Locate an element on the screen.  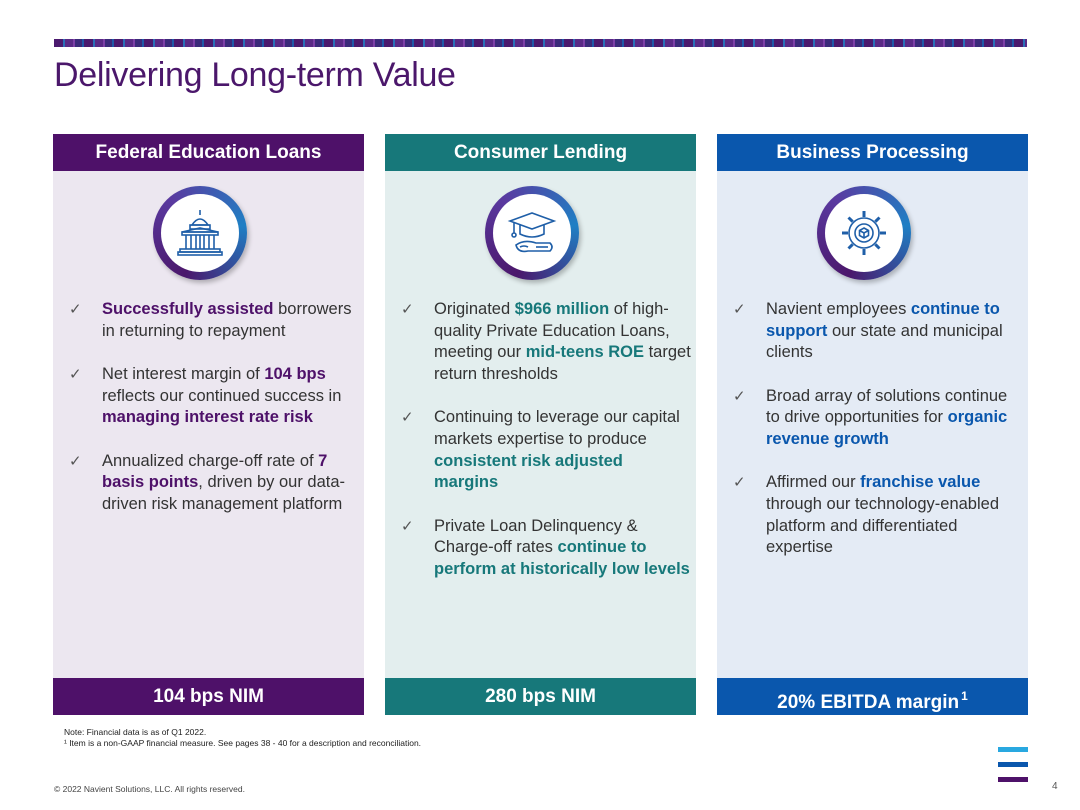
bullet-highlight: continue to support is located at coordinates (883, 320).